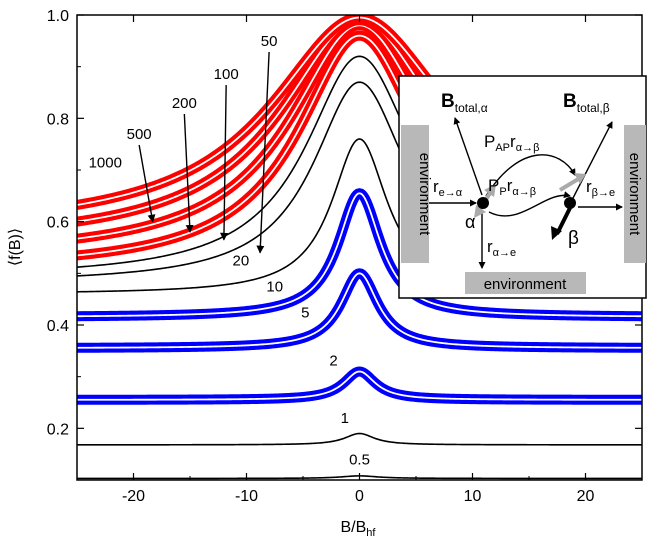 The image size is (649, 551). Describe the element at coordinates (592, 161) in the screenshot. I see `arrow-b-total-beta` at that location.